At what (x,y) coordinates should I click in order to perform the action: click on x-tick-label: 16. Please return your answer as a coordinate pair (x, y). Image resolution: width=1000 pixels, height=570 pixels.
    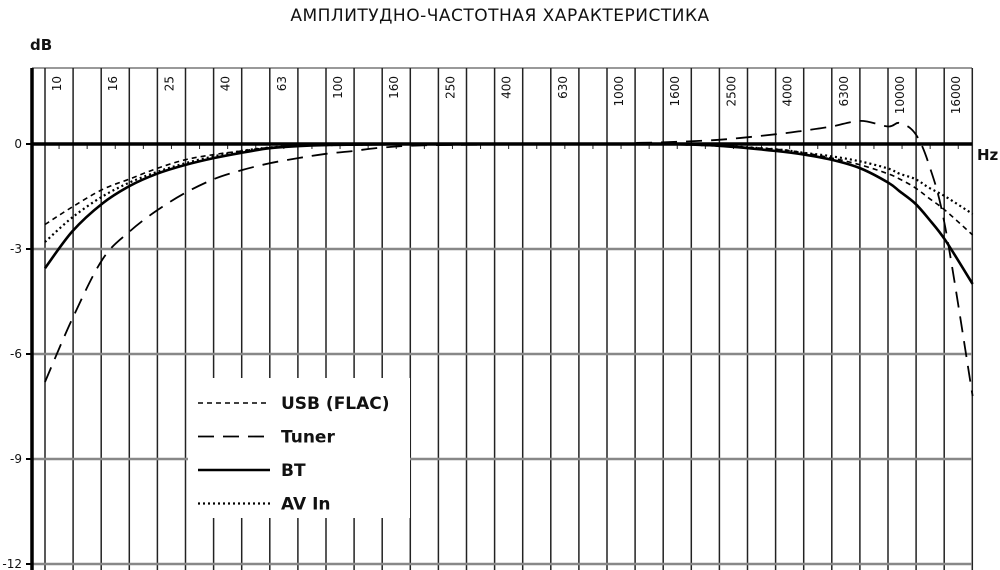
    Looking at the image, I should click on (113, 83).